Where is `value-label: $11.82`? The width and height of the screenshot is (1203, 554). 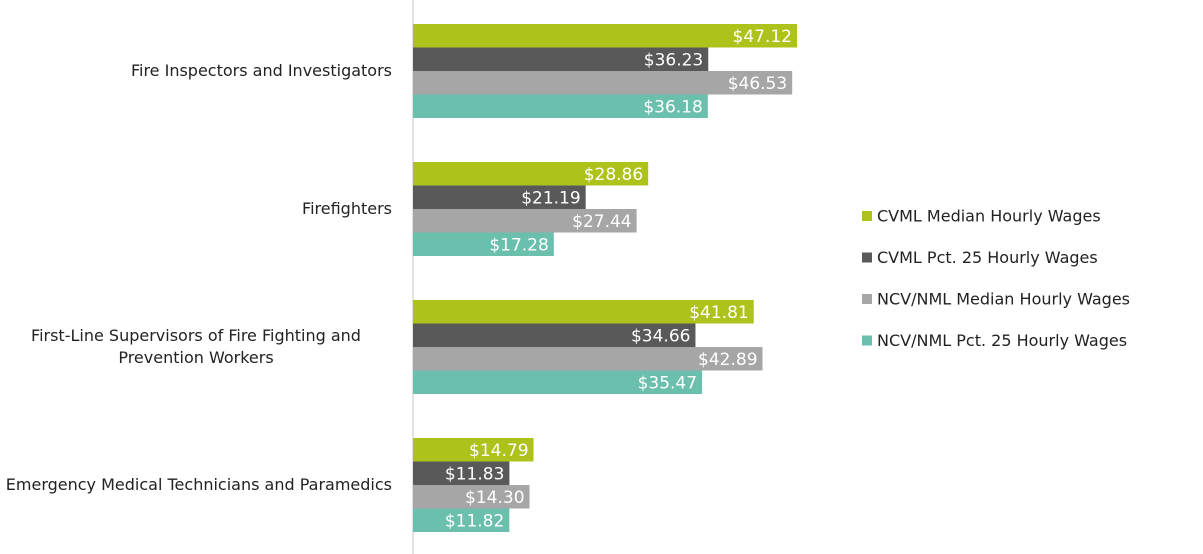
value-label: $11.82 is located at coordinates (474, 521).